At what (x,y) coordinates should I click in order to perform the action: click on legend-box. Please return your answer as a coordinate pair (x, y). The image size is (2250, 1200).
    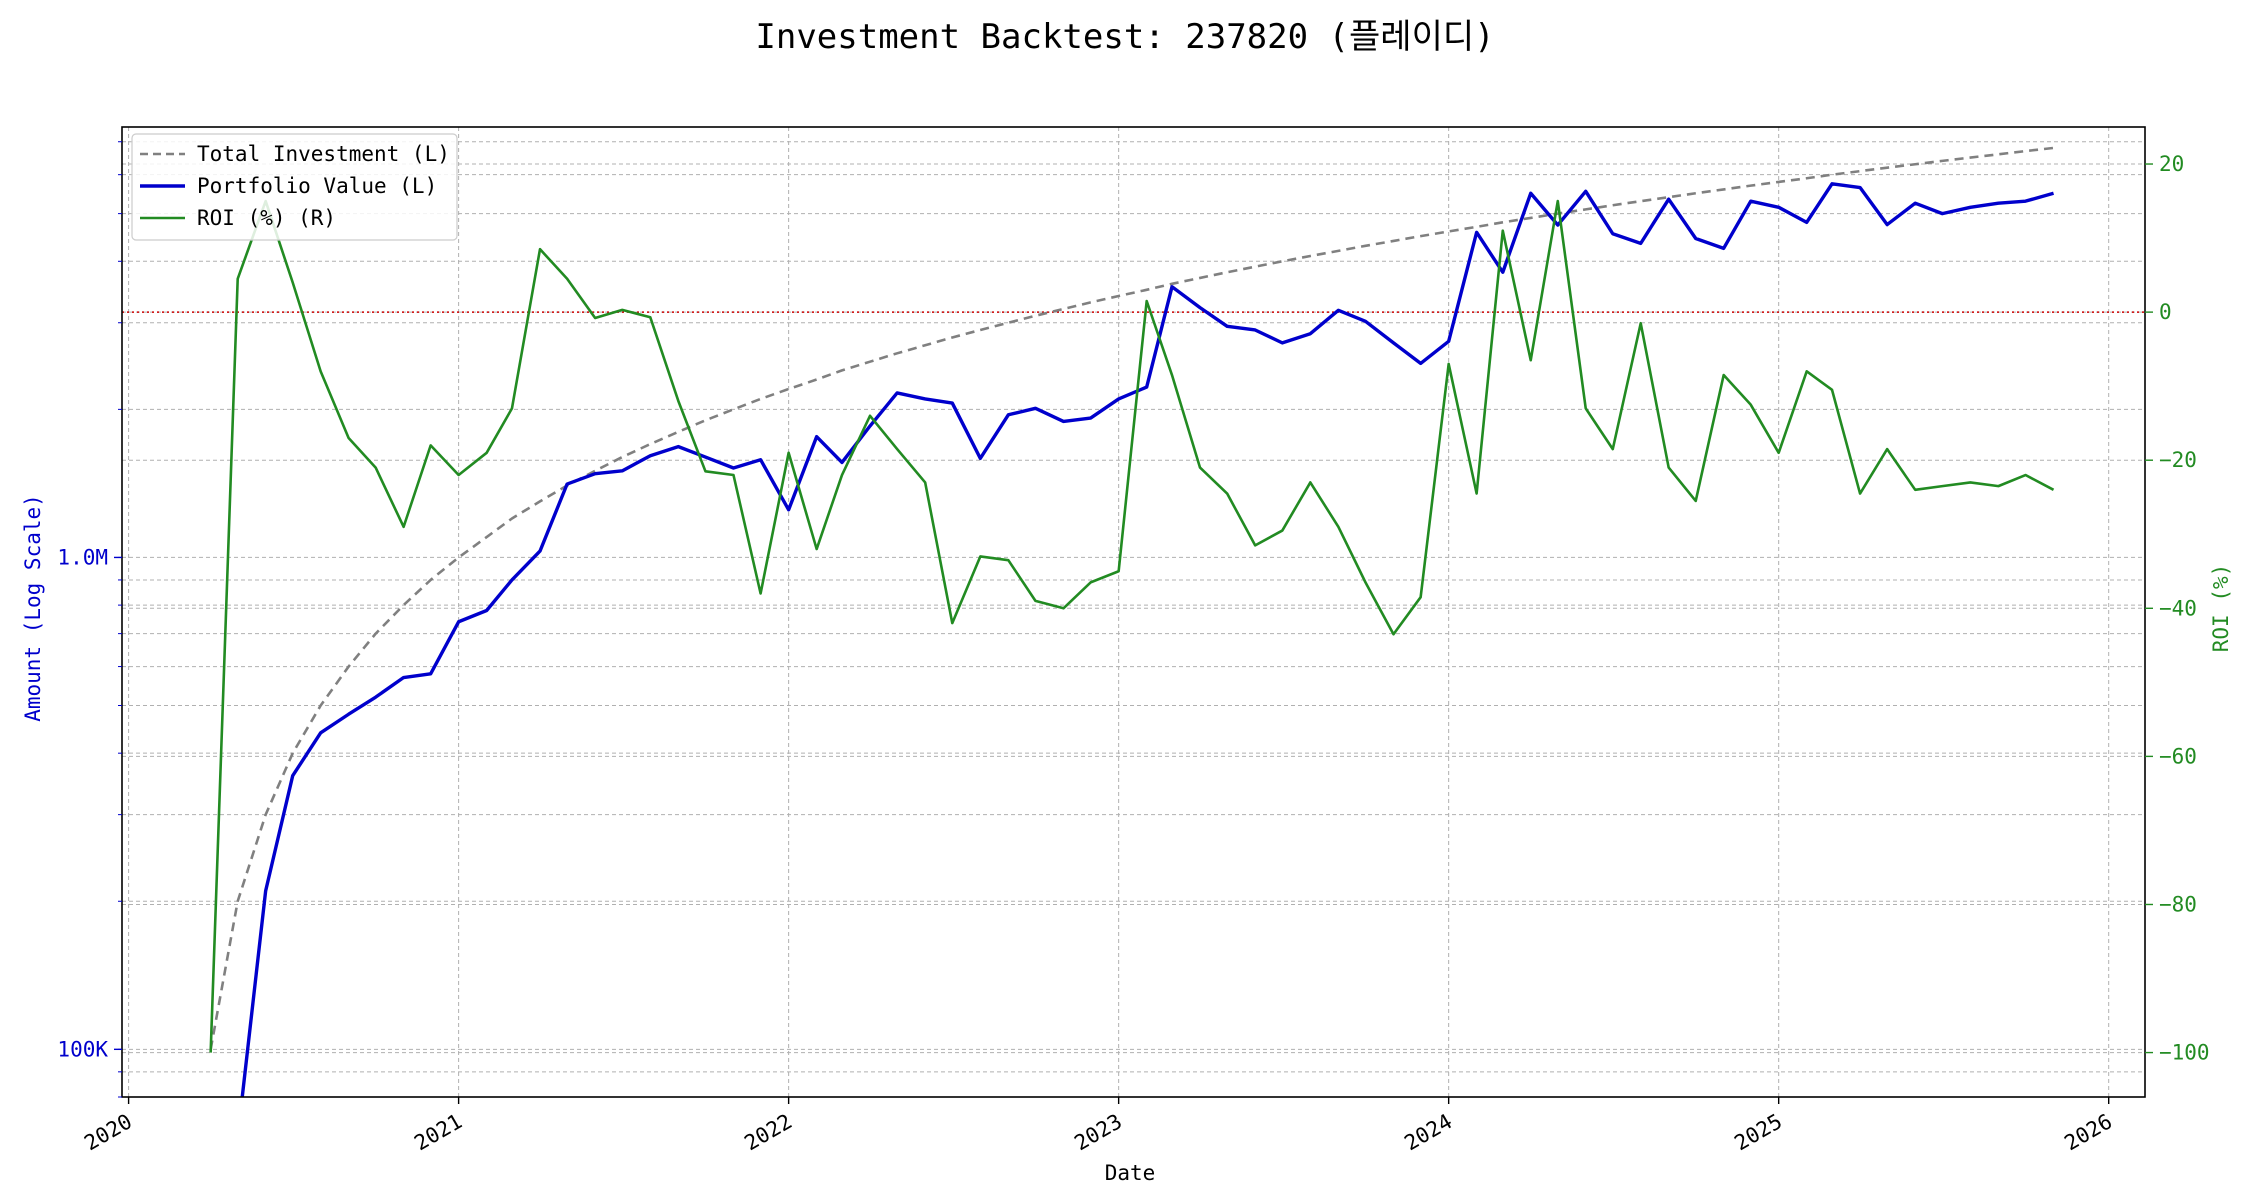
    Looking at the image, I should click on (294, 187).